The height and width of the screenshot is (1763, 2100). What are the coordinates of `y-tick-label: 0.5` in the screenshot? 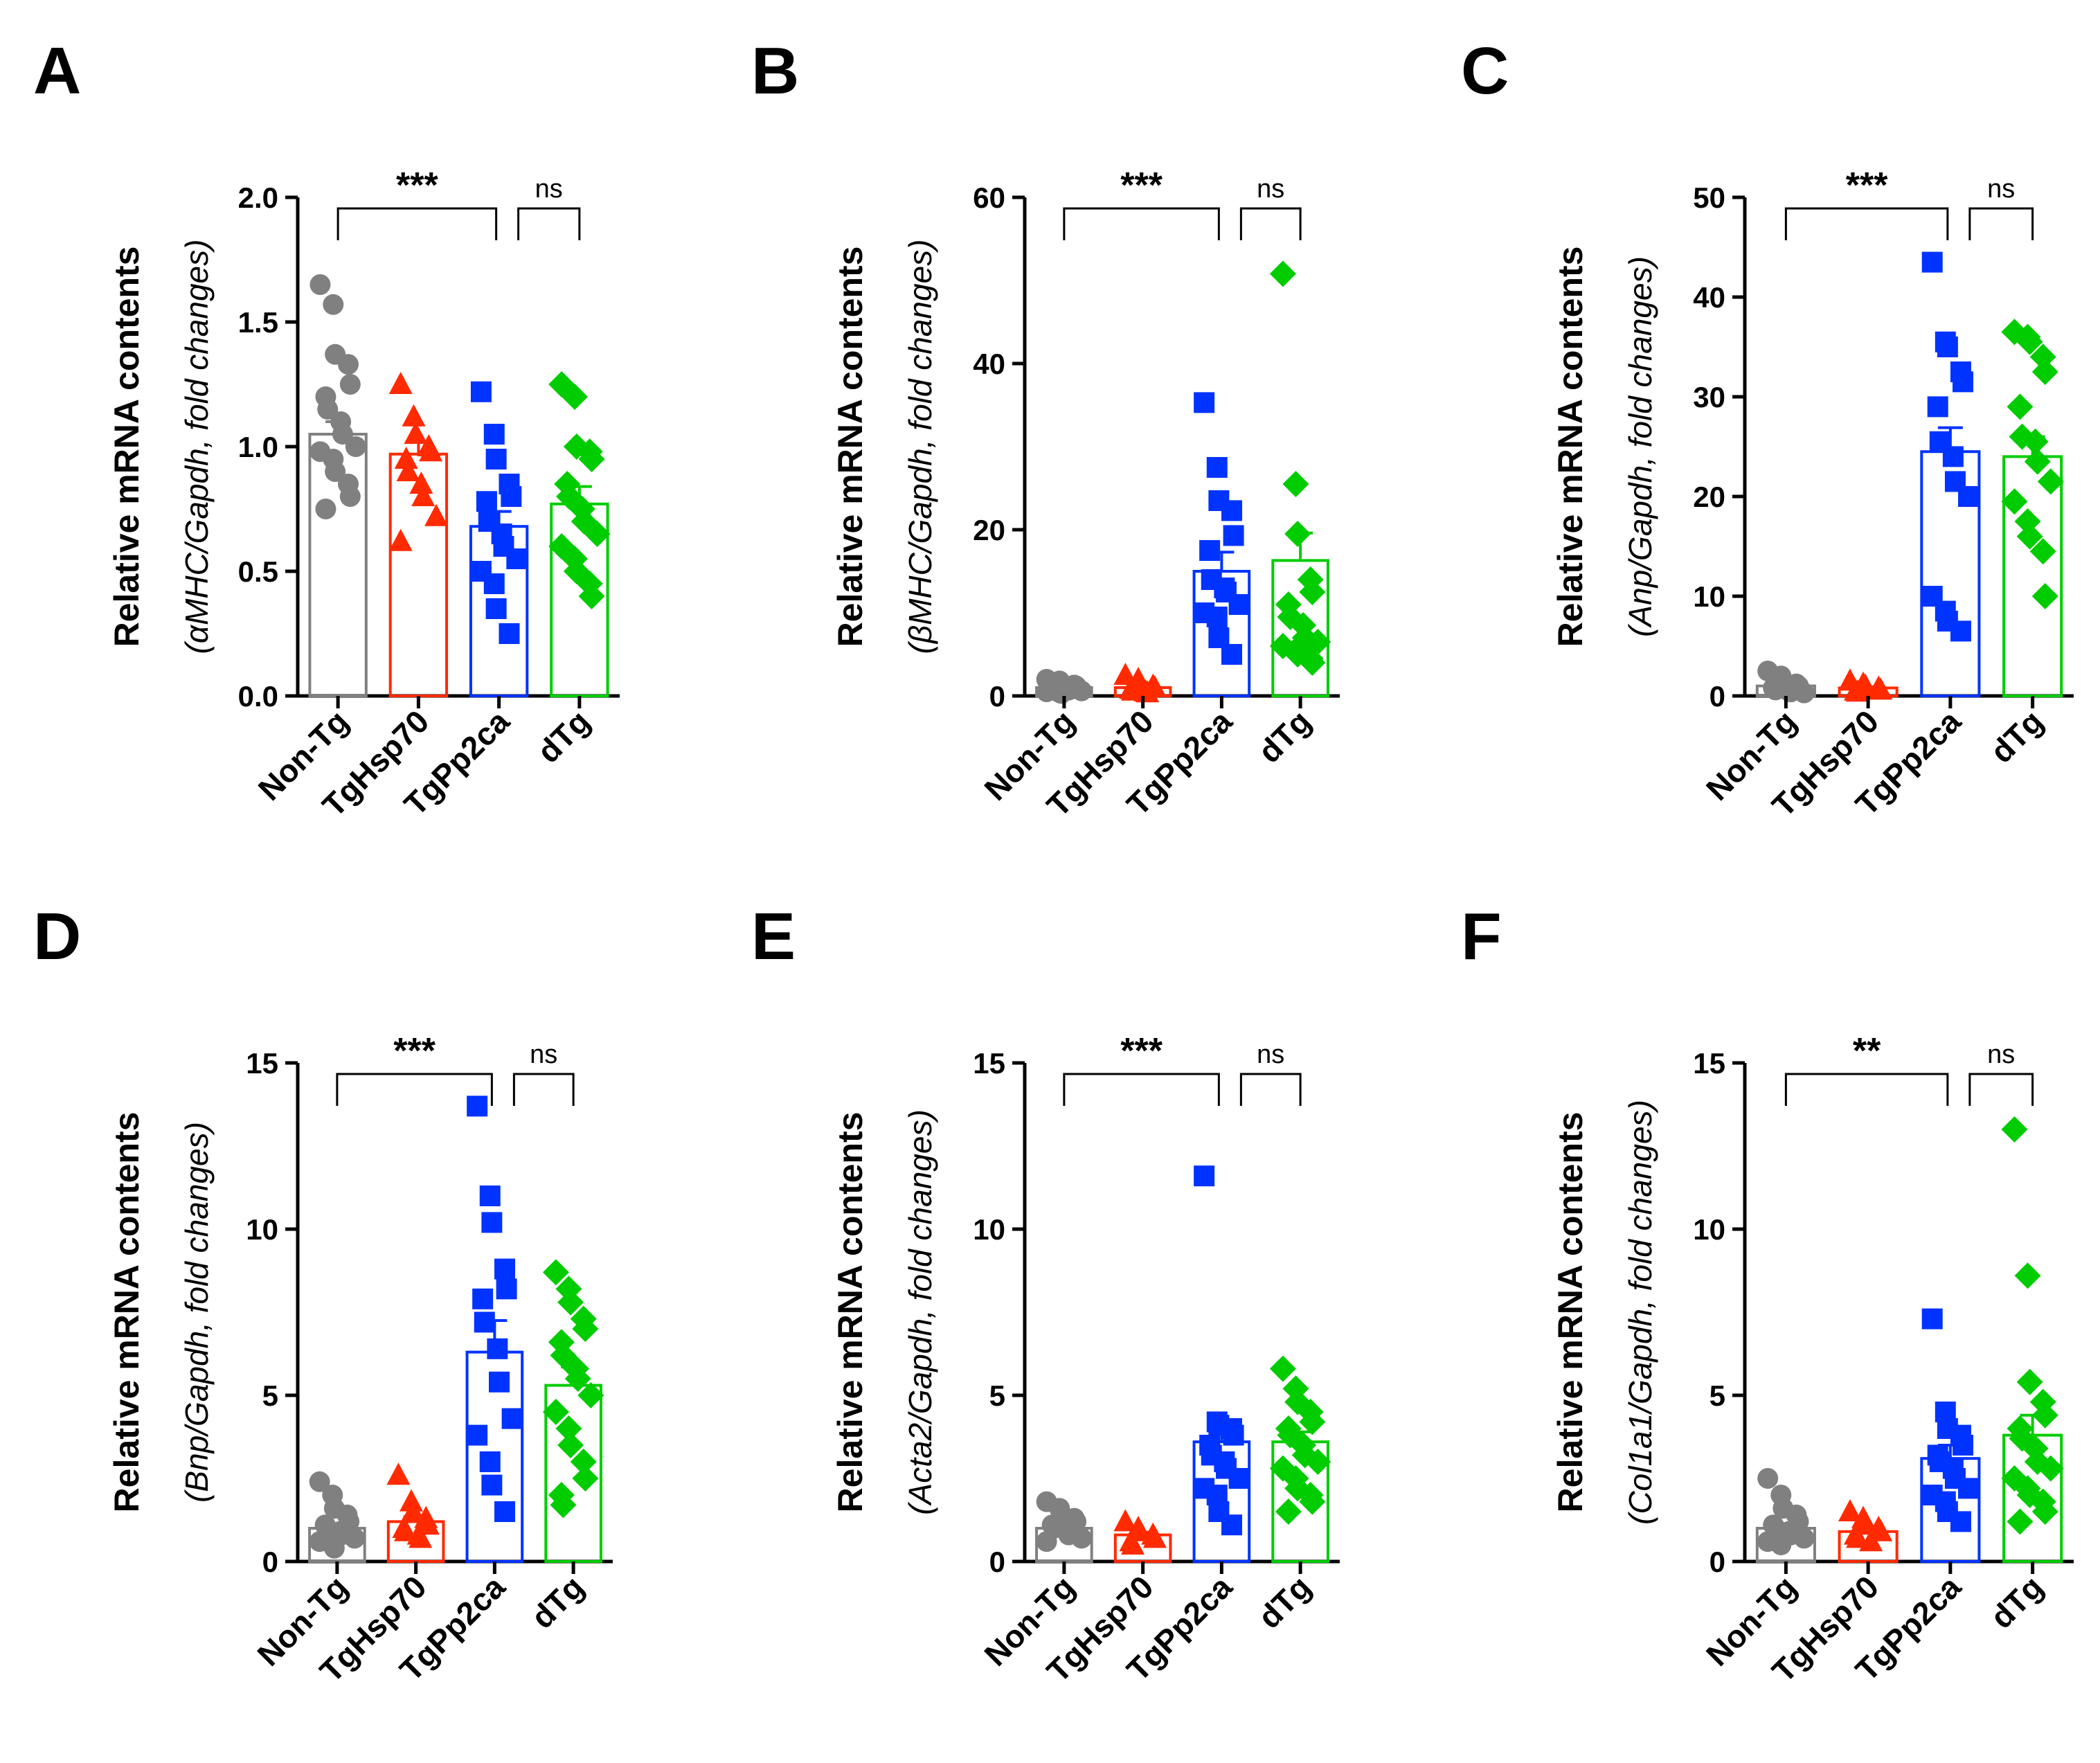 It's located at (258, 571).